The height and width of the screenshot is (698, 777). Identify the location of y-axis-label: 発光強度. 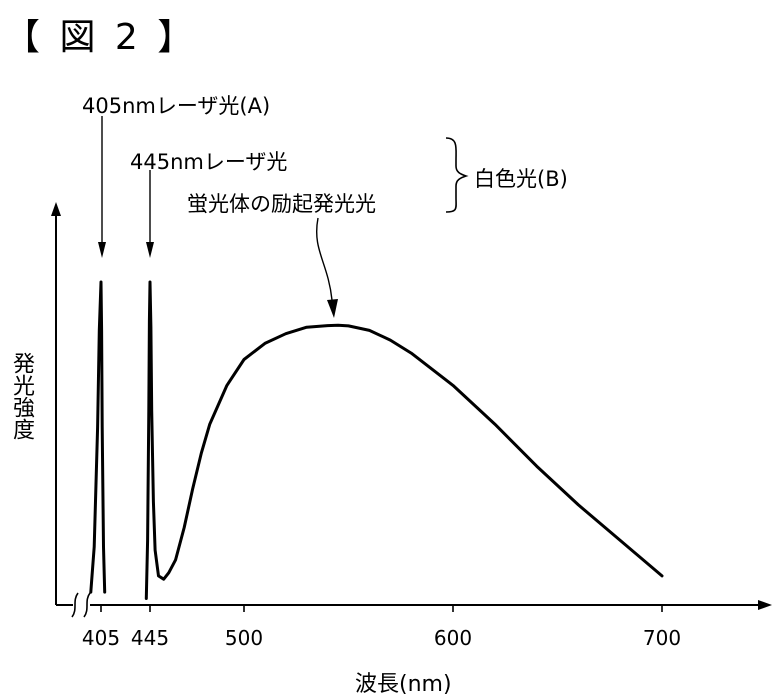
(21, 396).